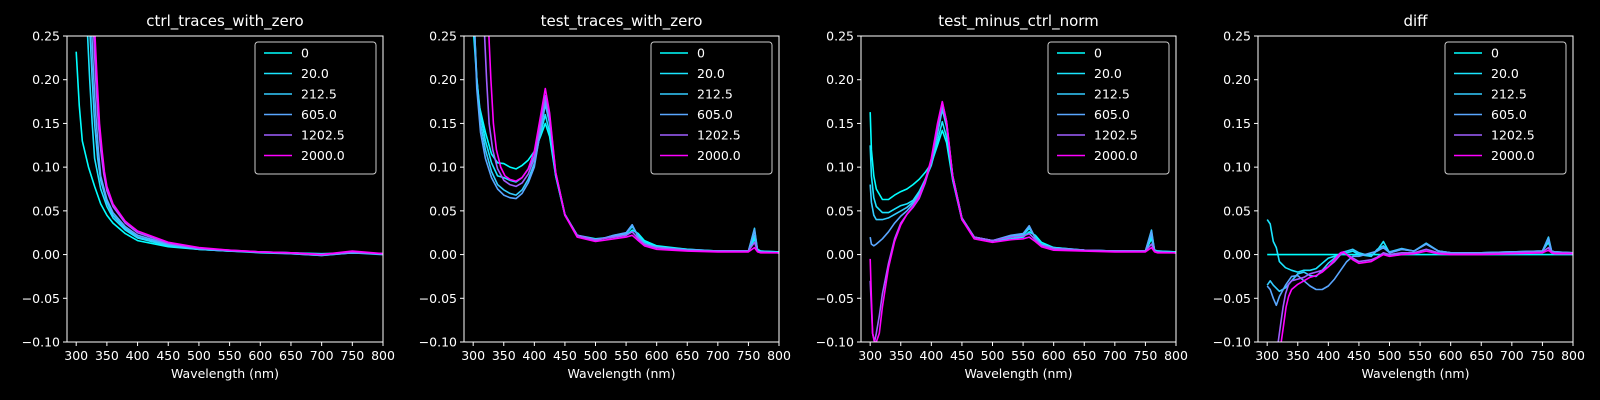  I want to click on chart-title: test_traces_with_zero, so click(622, 21).